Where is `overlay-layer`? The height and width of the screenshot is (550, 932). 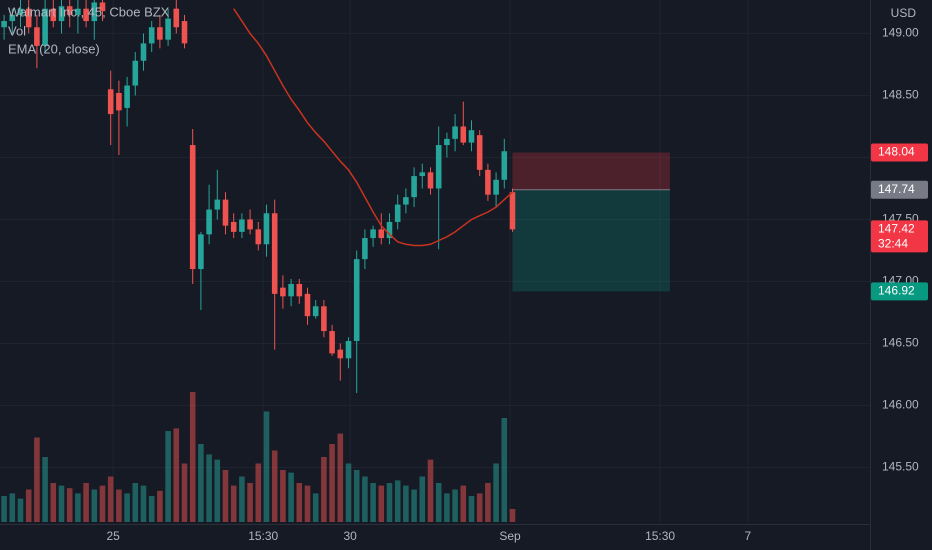 overlay-layer is located at coordinates (373, 127).